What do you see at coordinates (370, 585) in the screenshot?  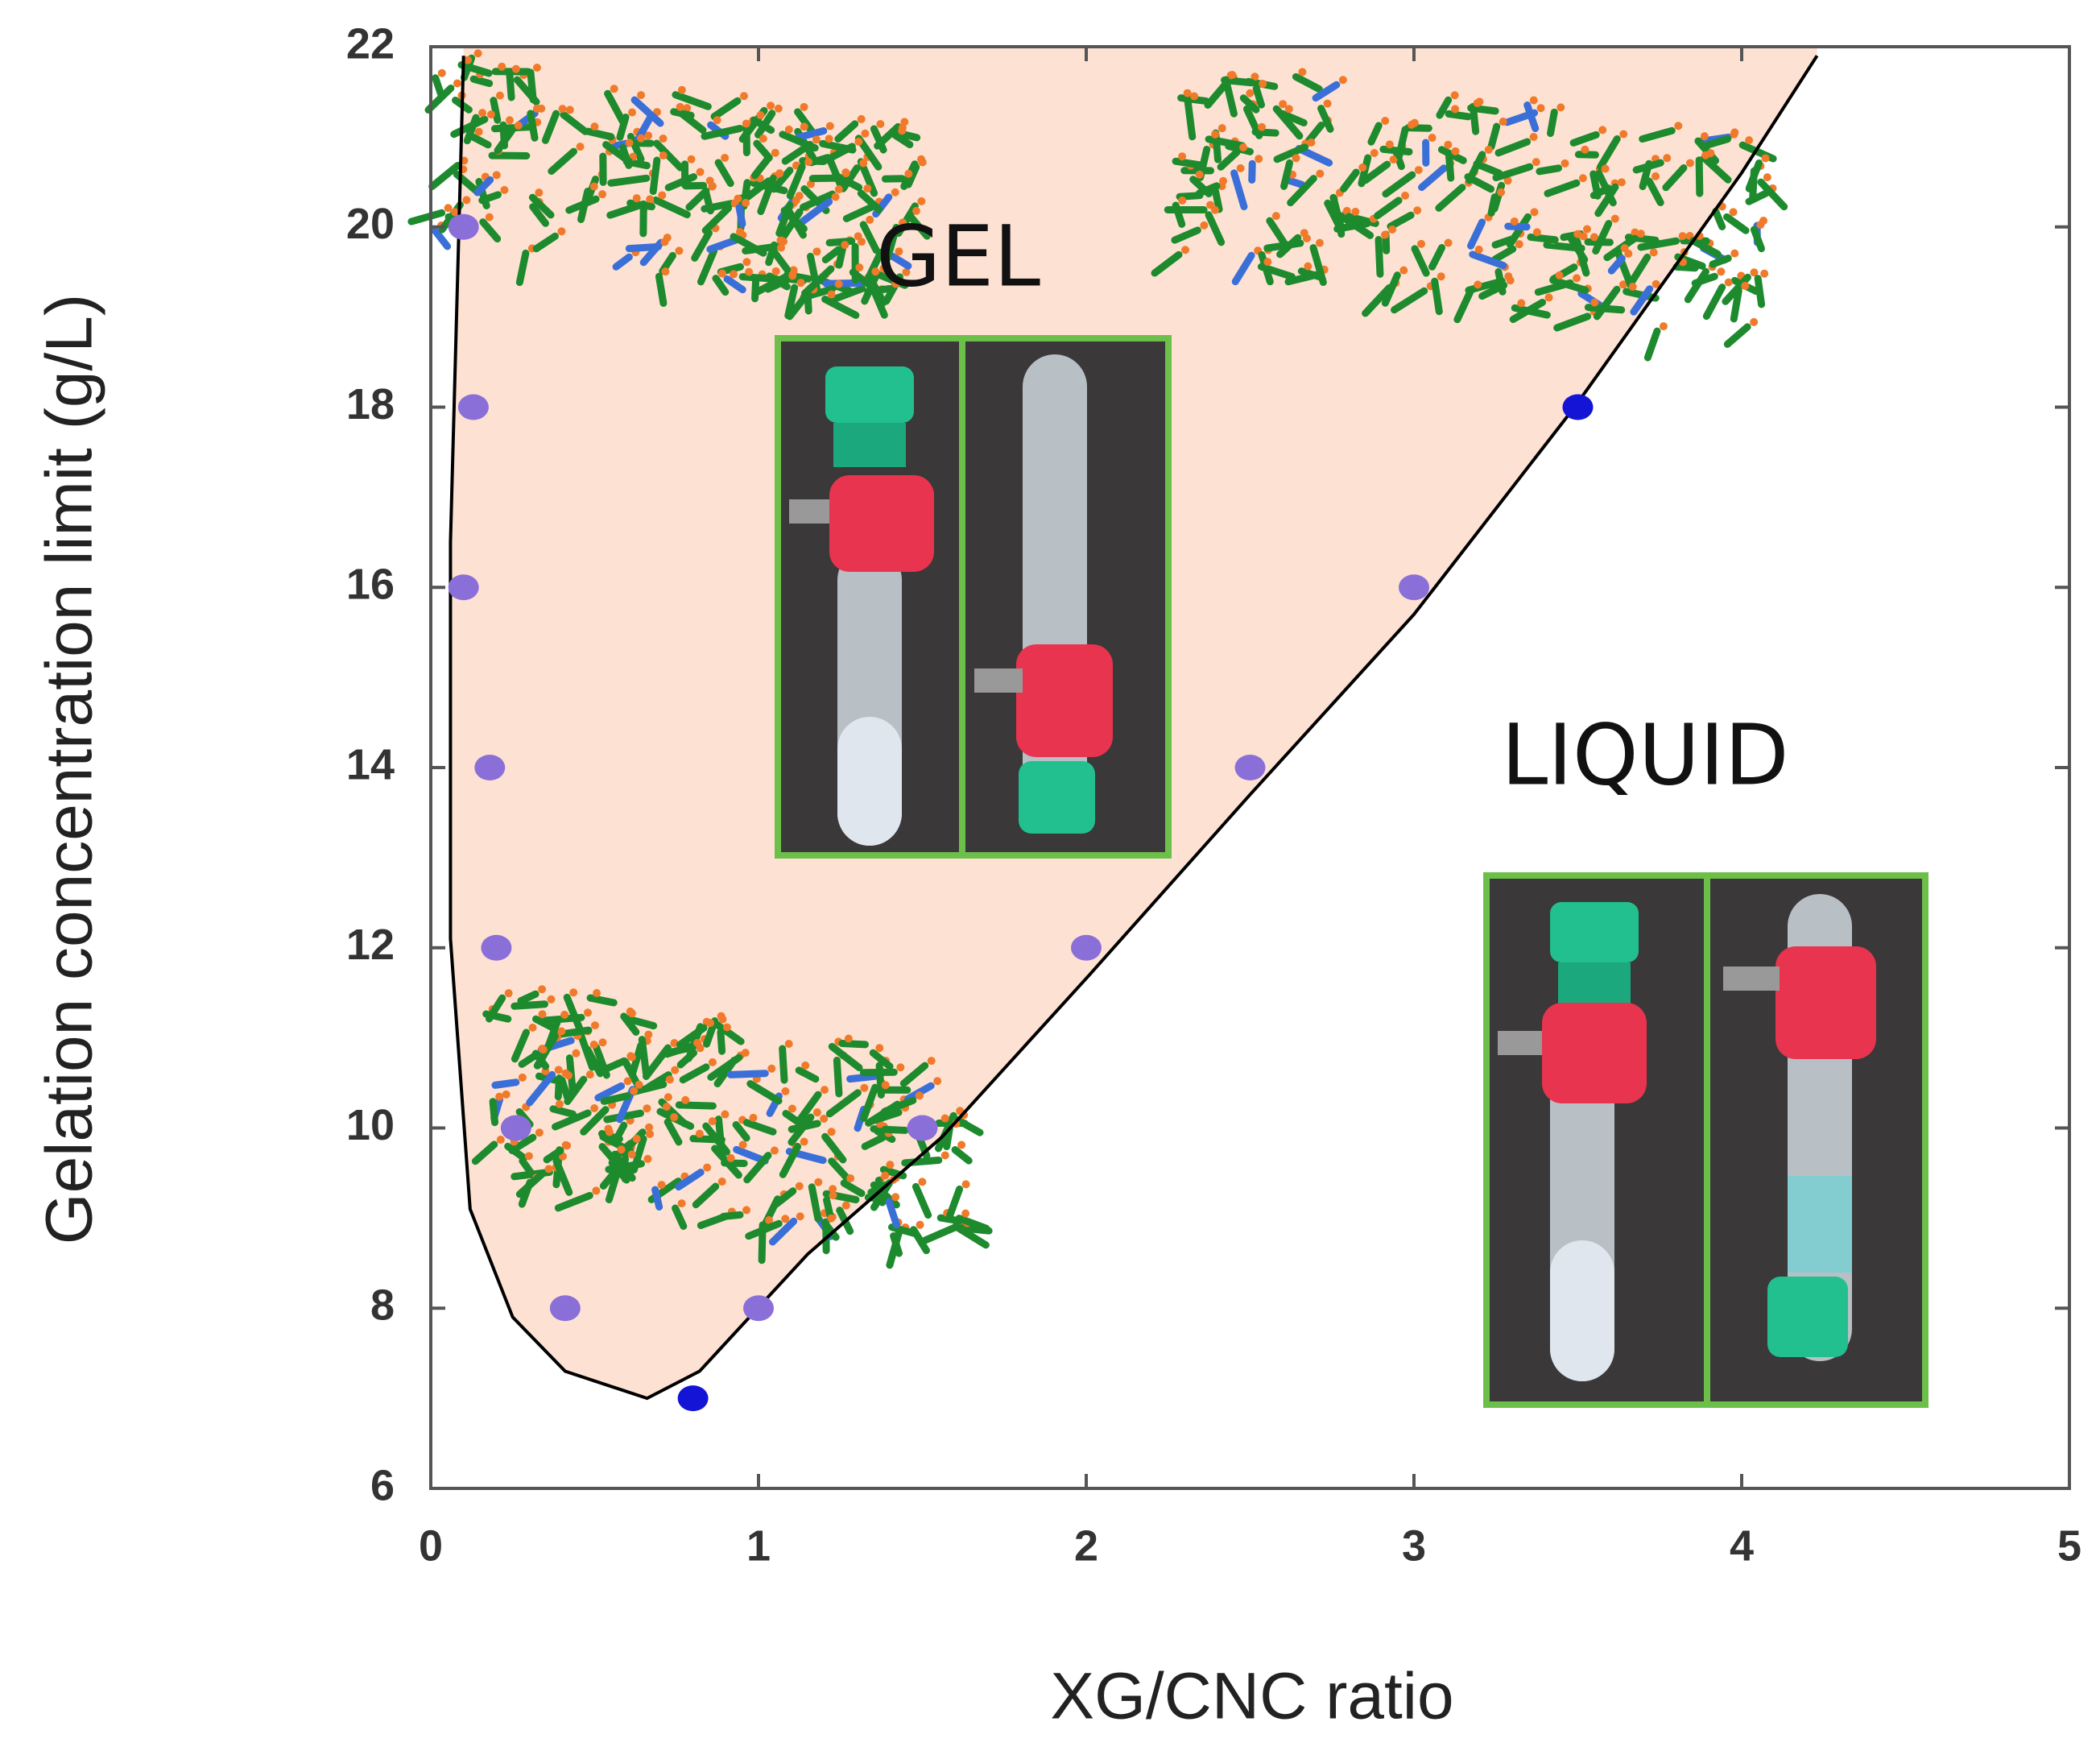 I see `y-tick-label: 16` at bounding box center [370, 585].